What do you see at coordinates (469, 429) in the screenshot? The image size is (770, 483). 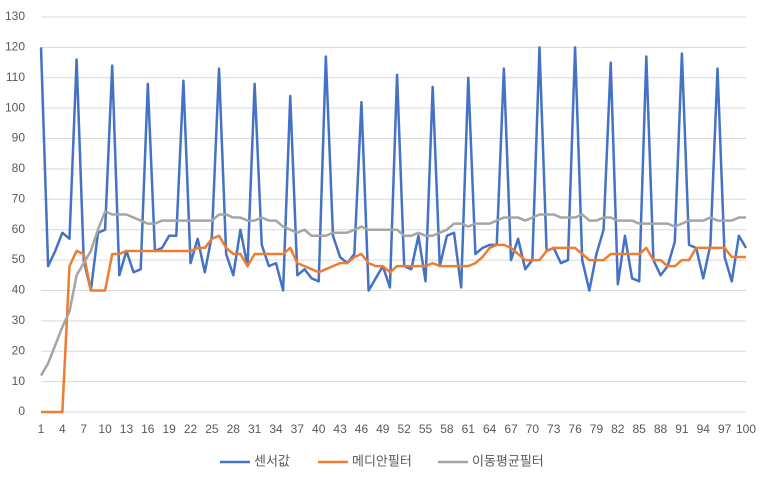 I see `x-tick-label: 61` at bounding box center [469, 429].